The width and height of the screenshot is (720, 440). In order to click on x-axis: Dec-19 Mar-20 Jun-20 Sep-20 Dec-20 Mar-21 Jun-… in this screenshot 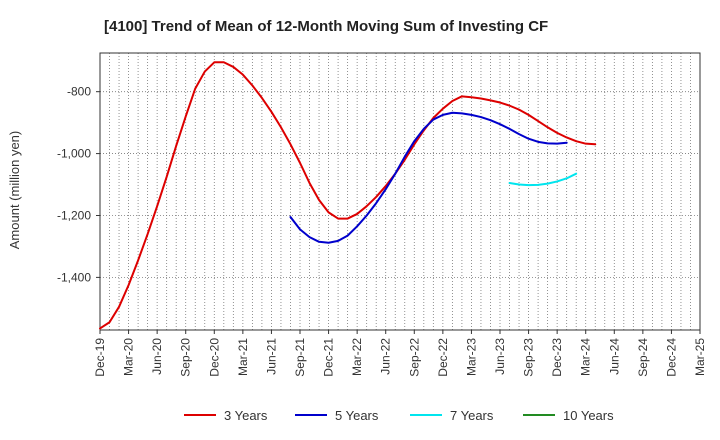, I will do `click(400, 353)`.